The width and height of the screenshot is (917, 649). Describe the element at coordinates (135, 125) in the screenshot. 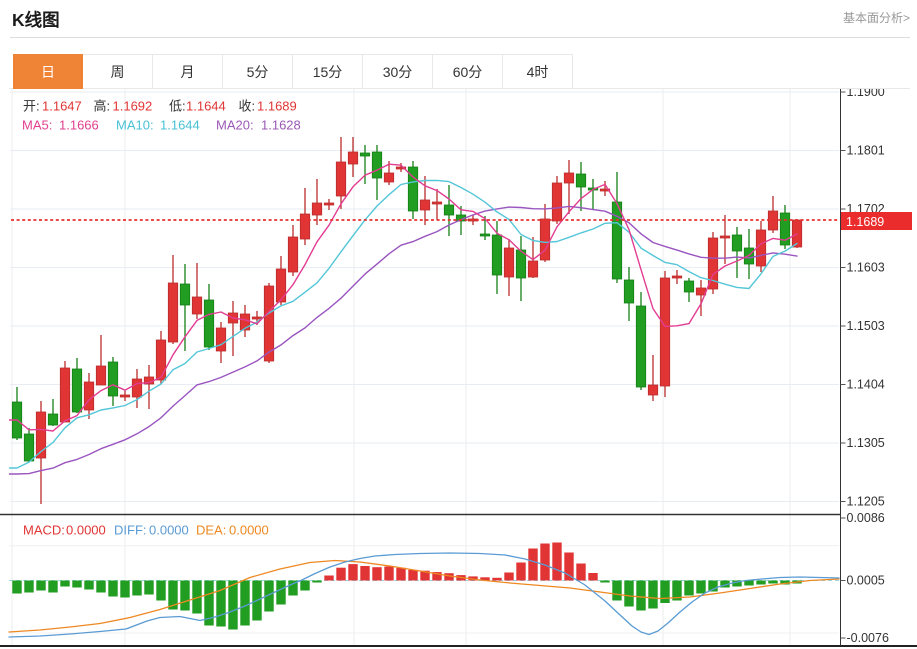

I see `svg-text: MA10:` at that location.